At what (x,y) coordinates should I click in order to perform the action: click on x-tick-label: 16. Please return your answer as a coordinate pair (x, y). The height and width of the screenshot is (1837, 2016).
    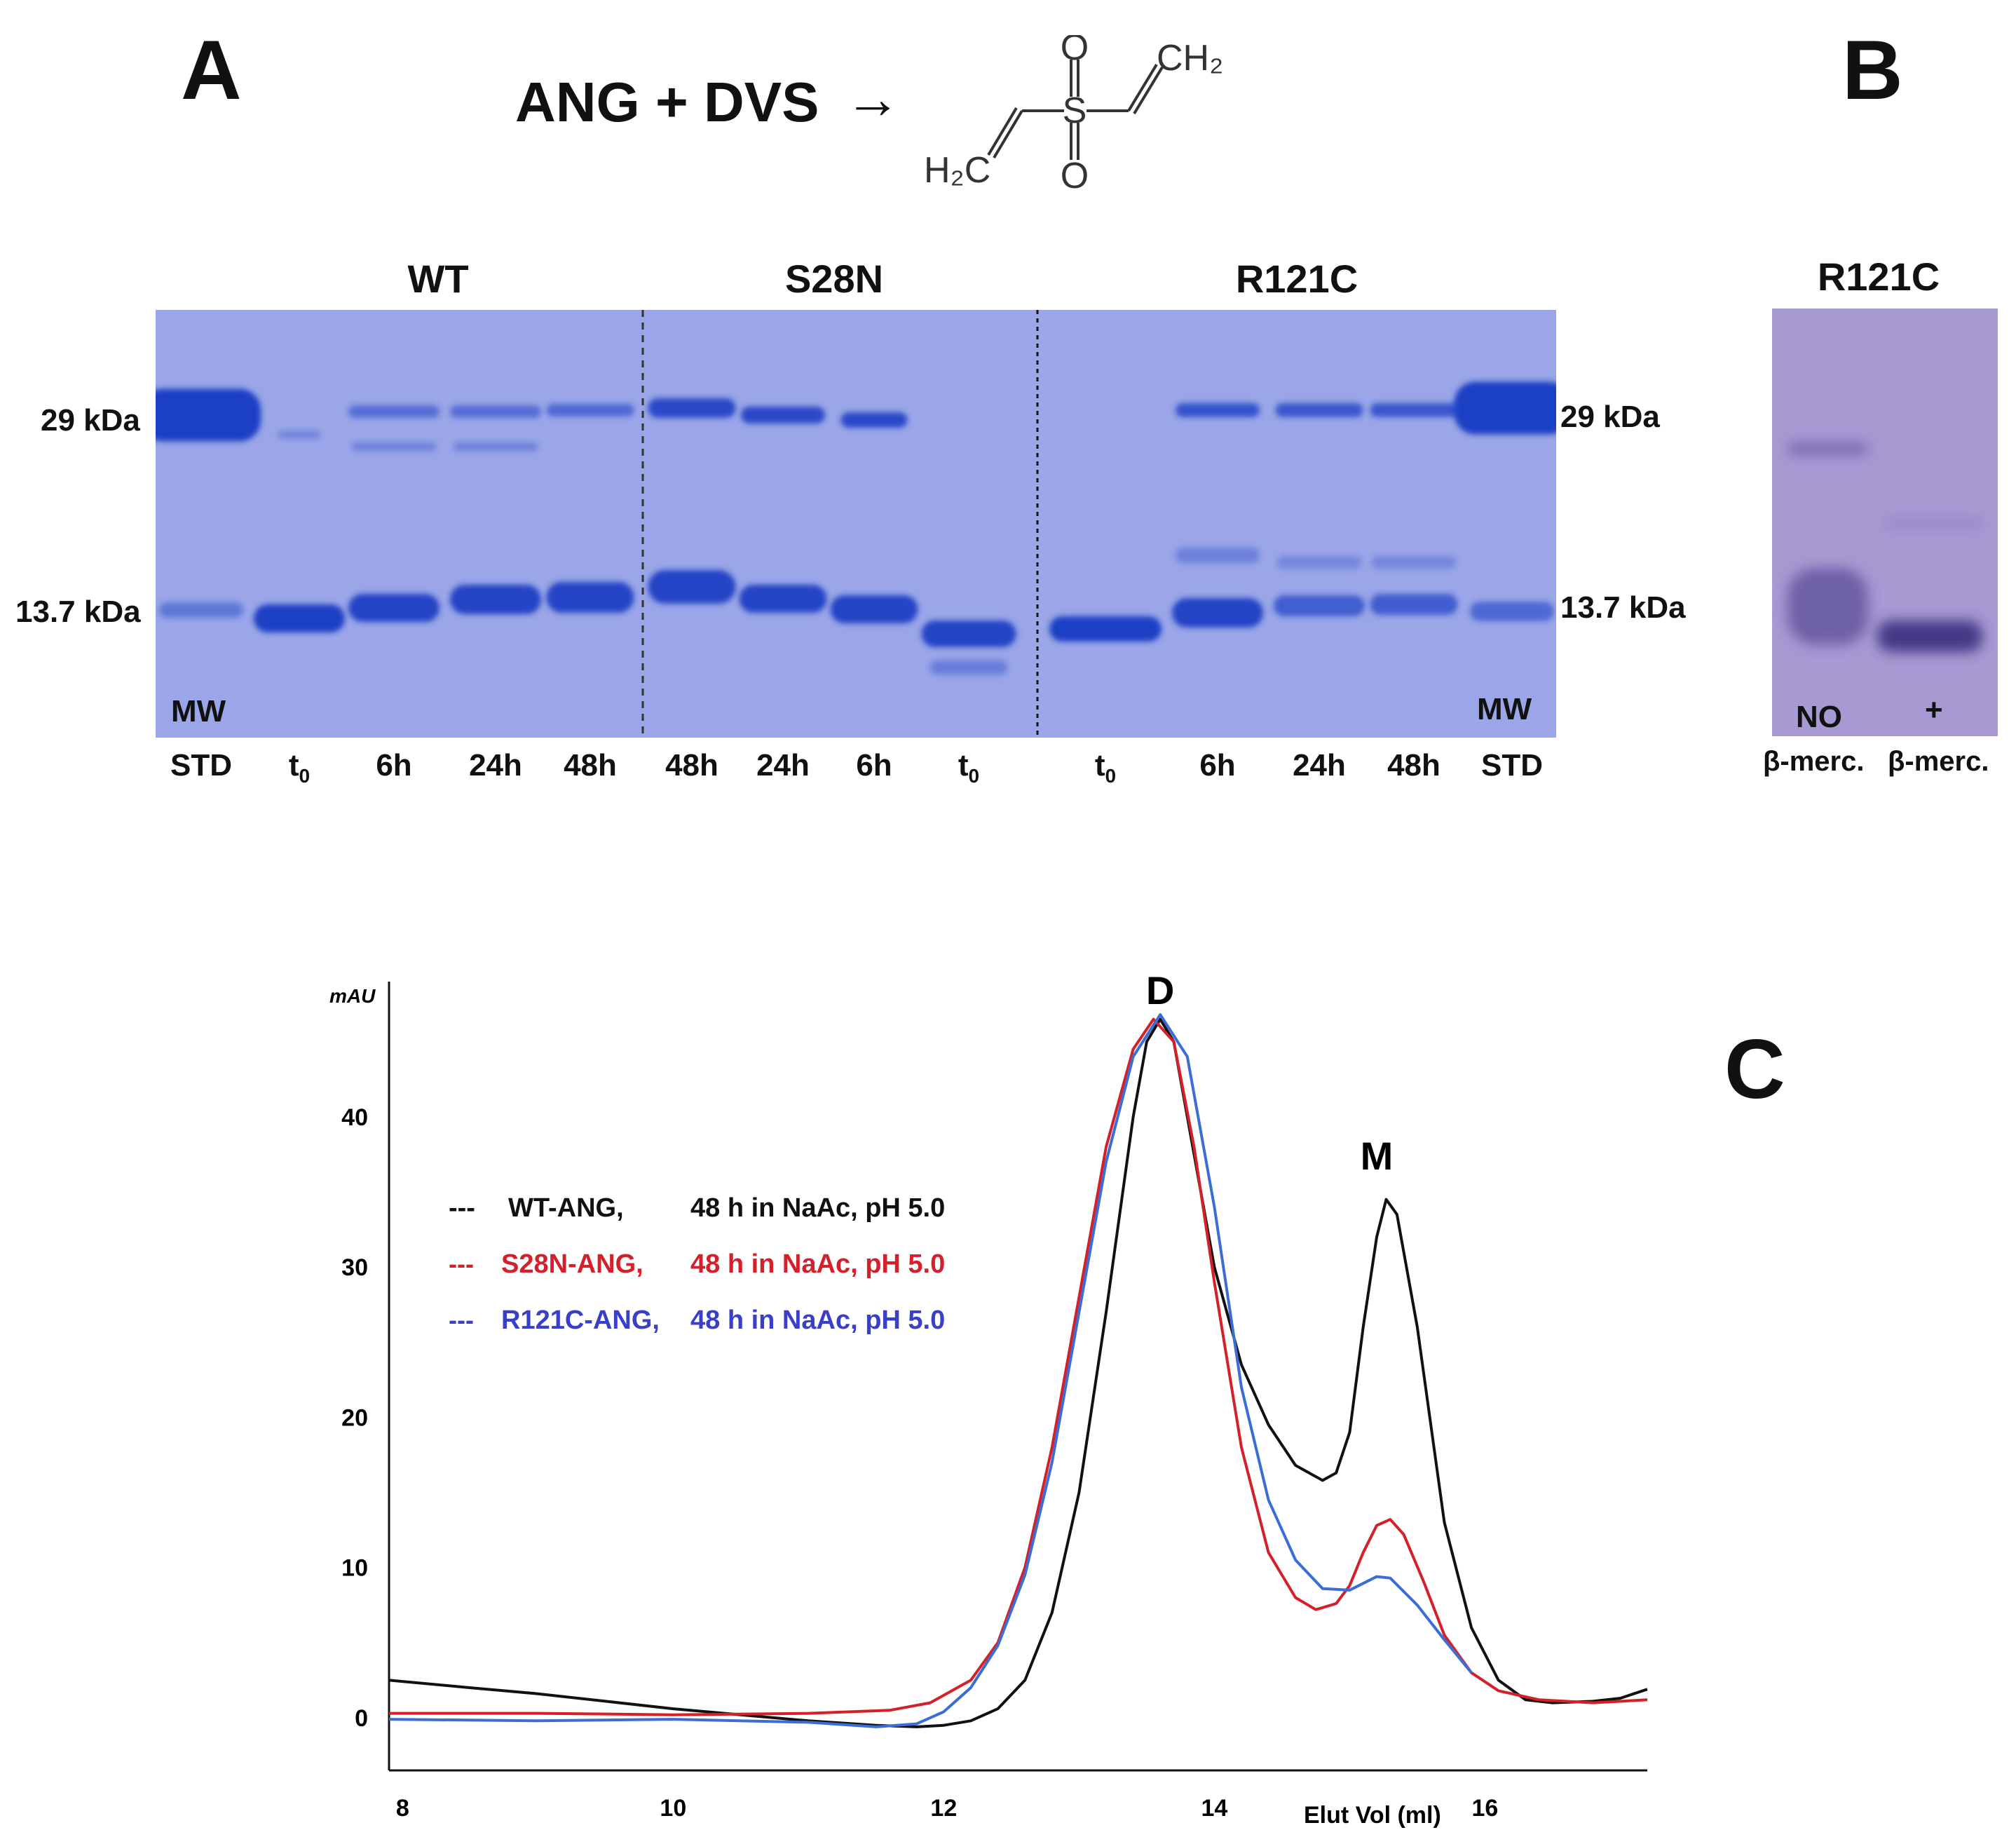
    Looking at the image, I should click on (1485, 1808).